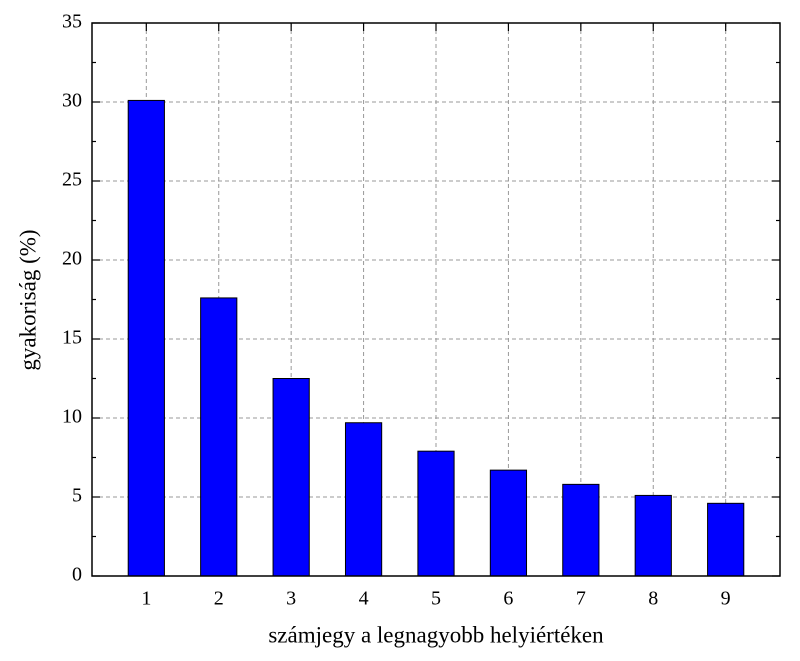  What do you see at coordinates (72, 180) in the screenshot?
I see `y-tick-label: 25` at bounding box center [72, 180].